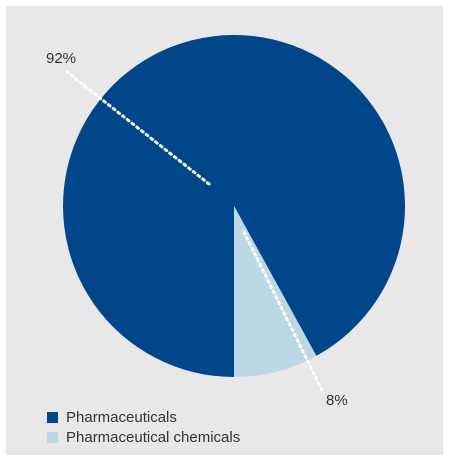 This screenshot has height=461, width=449. Describe the element at coordinates (337, 400) in the screenshot. I see `slice-label-pharmaceutical-chemicals: 8%` at that location.